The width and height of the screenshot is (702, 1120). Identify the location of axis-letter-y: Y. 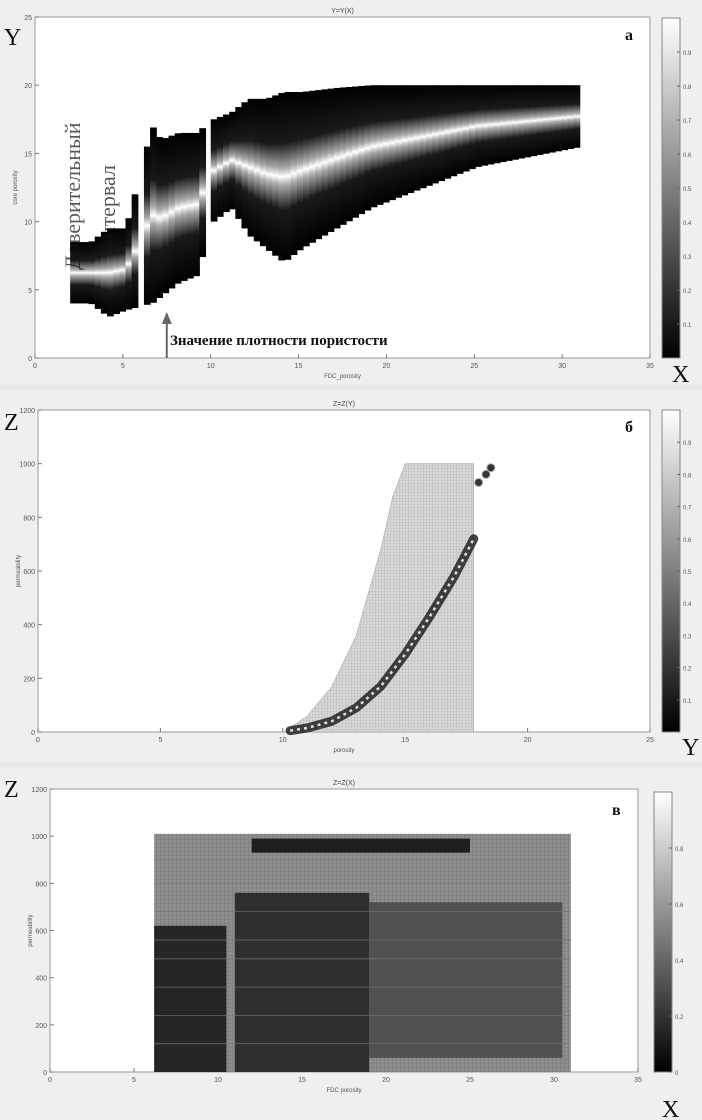
(12, 38).